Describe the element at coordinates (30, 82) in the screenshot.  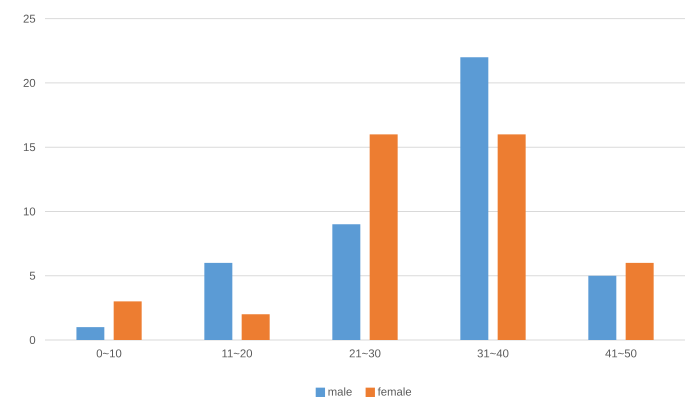
I see `y-tick-label: 20` at that location.